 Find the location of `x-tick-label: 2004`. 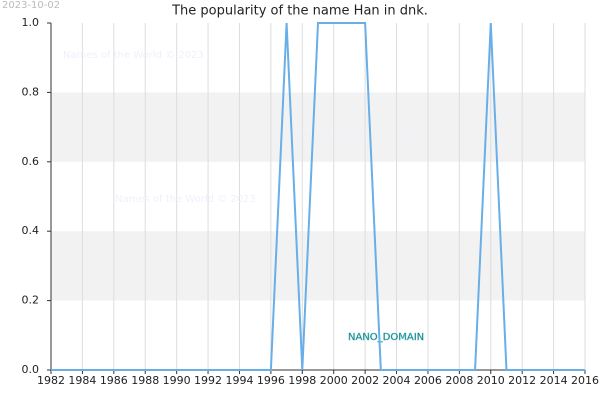

x-tick-label: 2004 is located at coordinates (397, 380).